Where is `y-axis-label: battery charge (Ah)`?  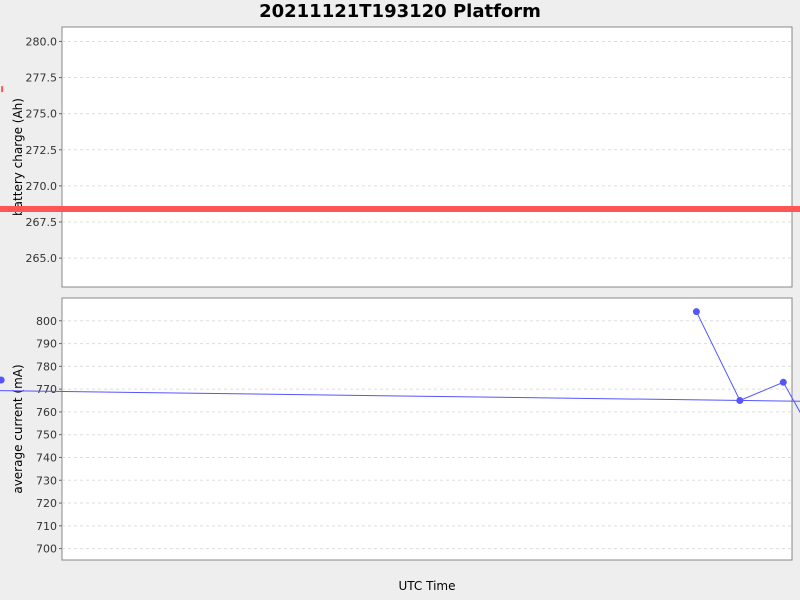
y-axis-label: battery charge (Ah) is located at coordinates (18, 157).